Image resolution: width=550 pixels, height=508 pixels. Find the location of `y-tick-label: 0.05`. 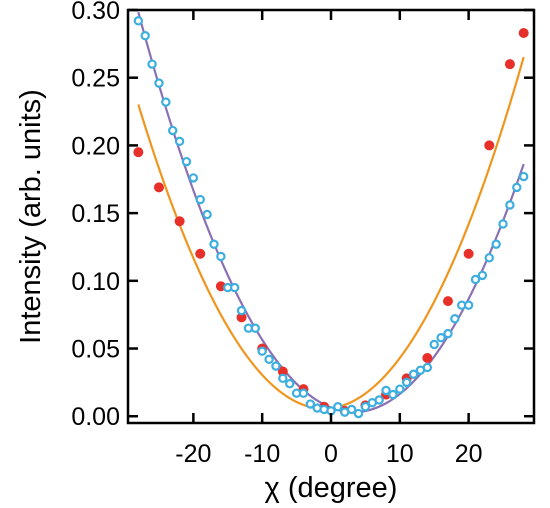

y-tick-label: 0.05 is located at coordinates (95, 350).